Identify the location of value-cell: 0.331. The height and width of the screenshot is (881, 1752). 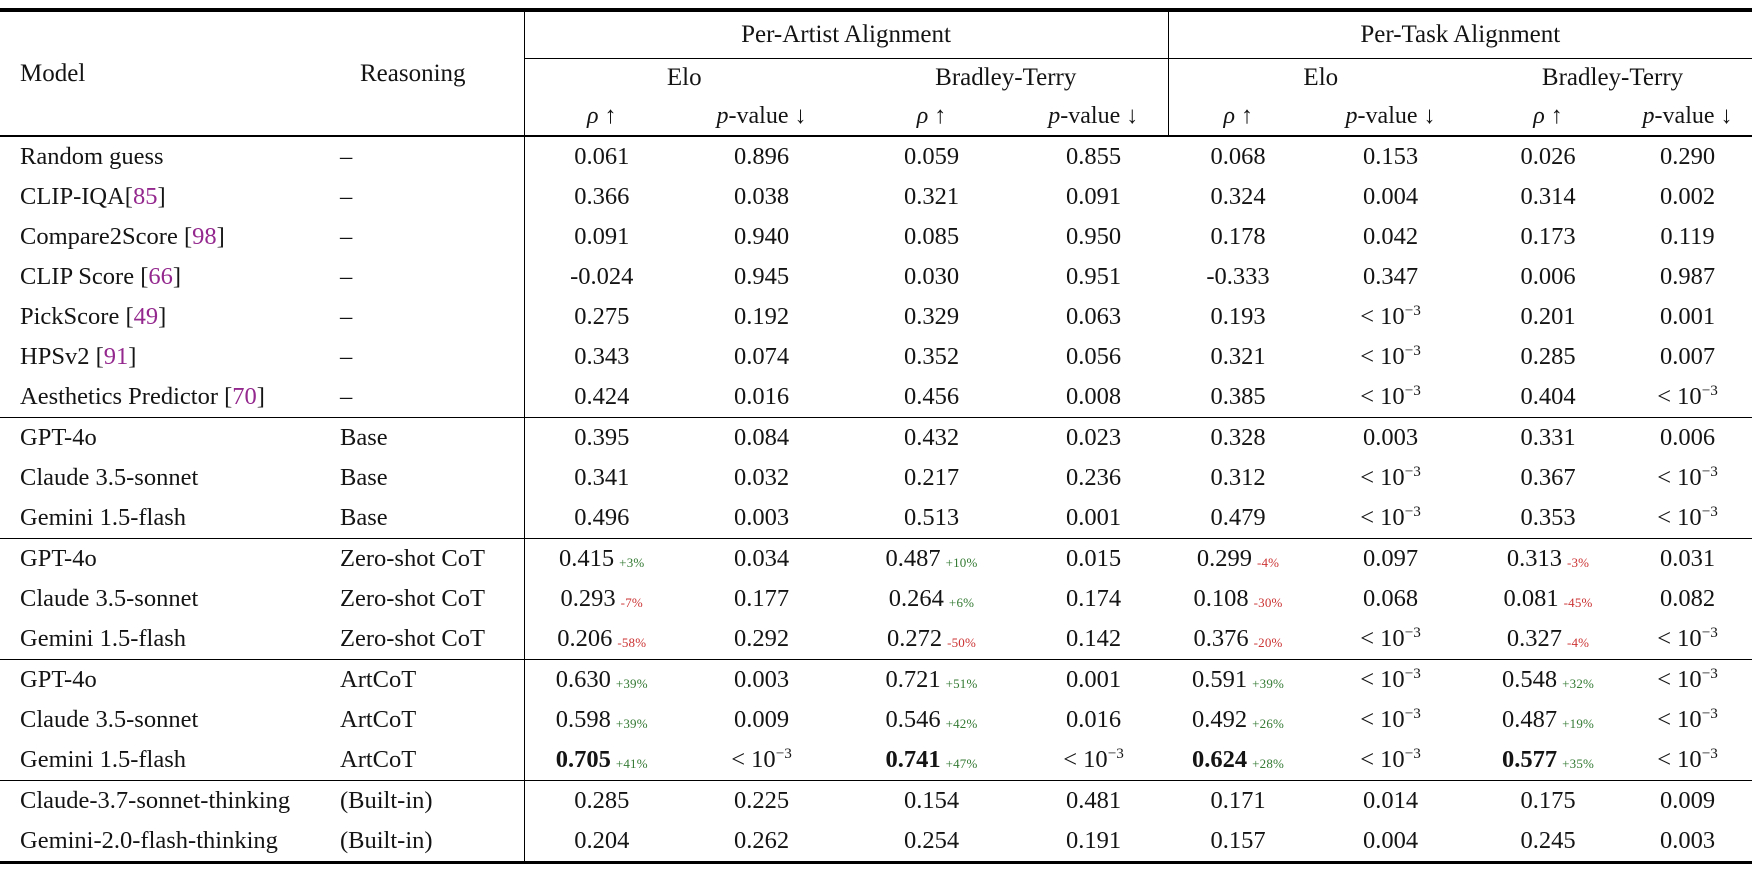
(1548, 437).